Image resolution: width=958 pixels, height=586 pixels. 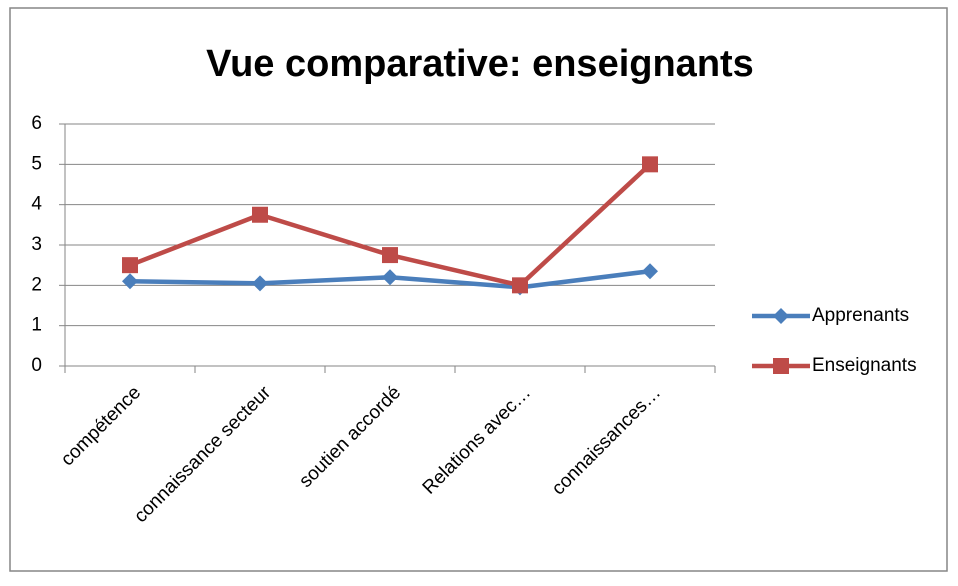 What do you see at coordinates (36, 284) in the screenshot?
I see `y-tick-label: 2` at bounding box center [36, 284].